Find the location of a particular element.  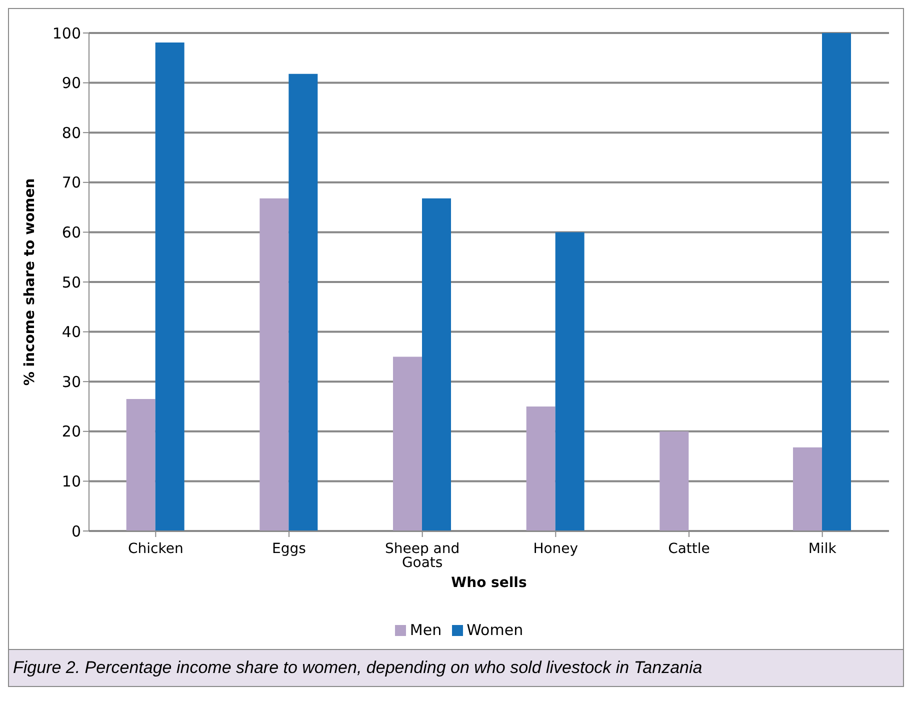

x-tick-label: Cattle is located at coordinates (689, 548).